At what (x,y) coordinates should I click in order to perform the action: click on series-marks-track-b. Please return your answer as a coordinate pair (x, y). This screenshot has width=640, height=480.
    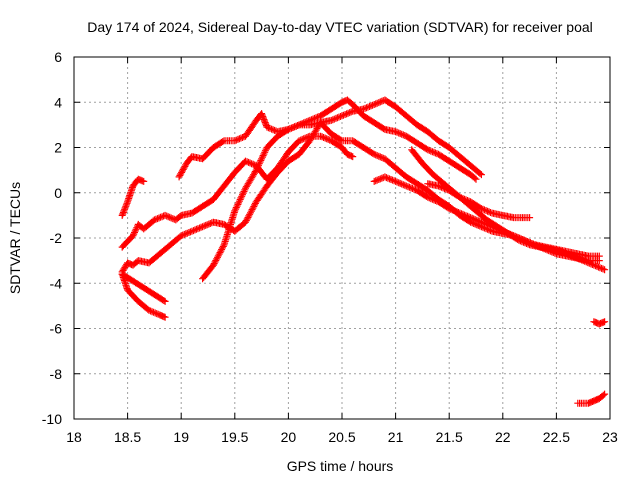
    Looking at the image, I should click on (237, 191).